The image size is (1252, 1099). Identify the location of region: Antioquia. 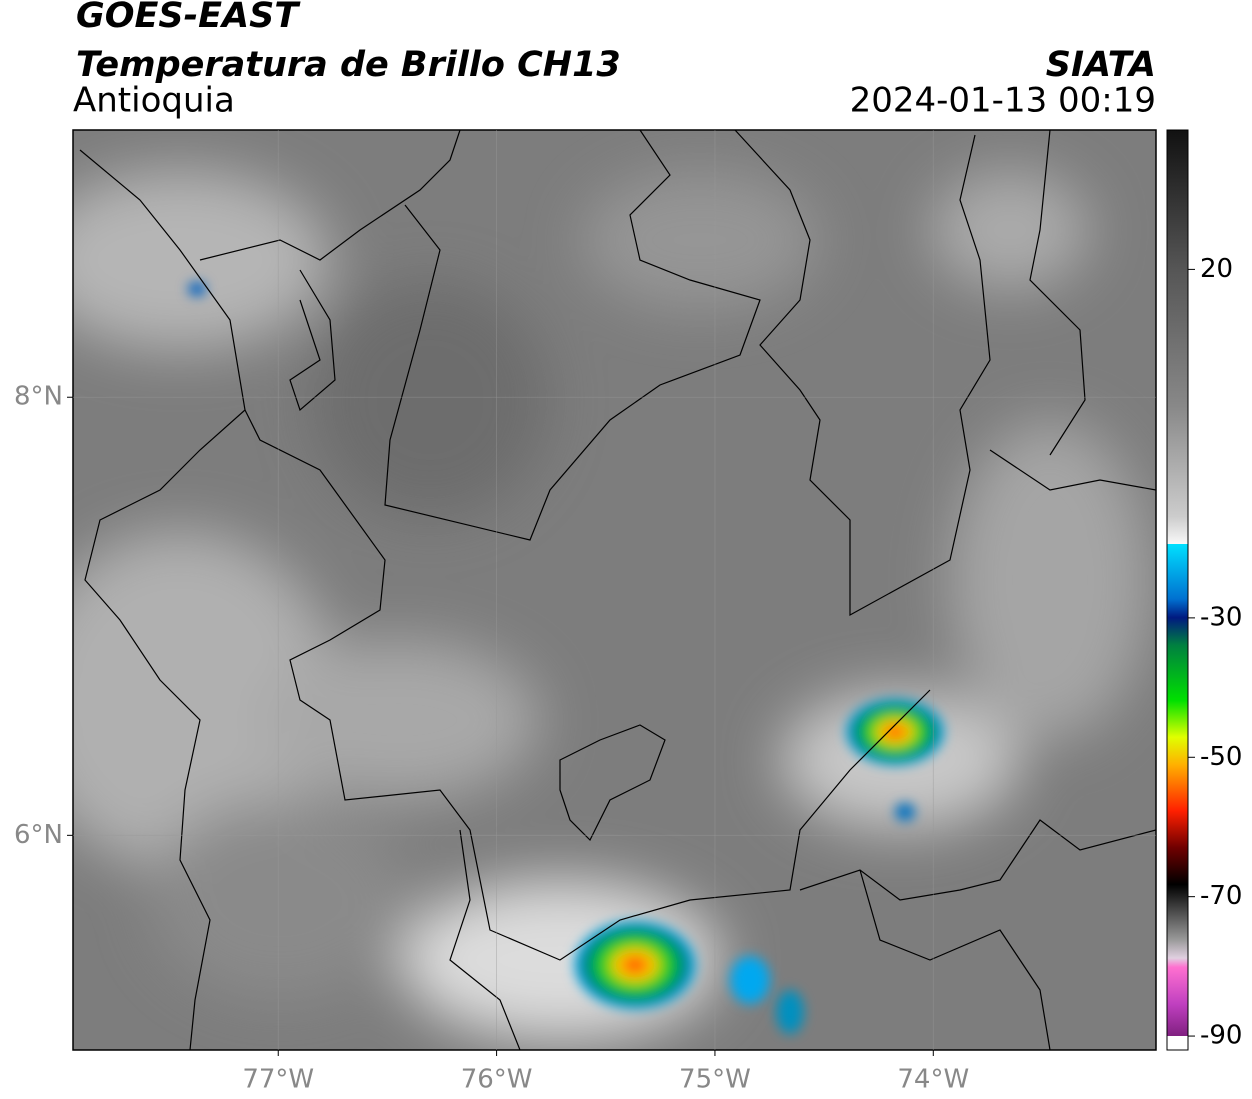
(154, 101).